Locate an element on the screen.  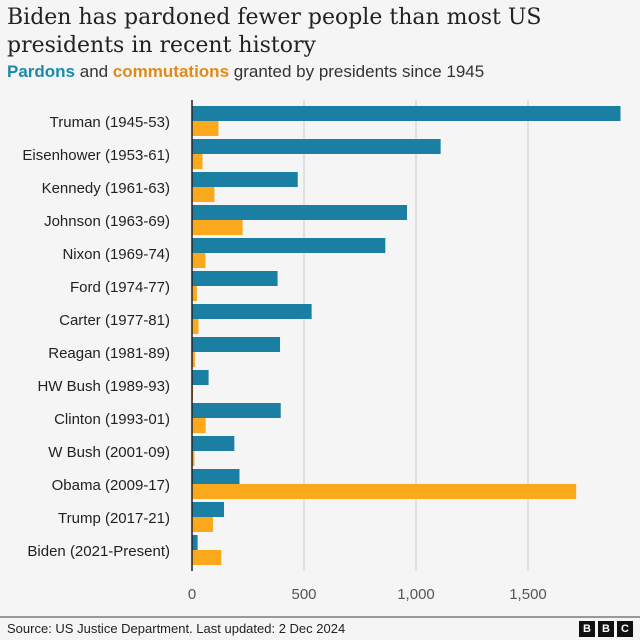
x-tick-label: 500 is located at coordinates (303, 594).